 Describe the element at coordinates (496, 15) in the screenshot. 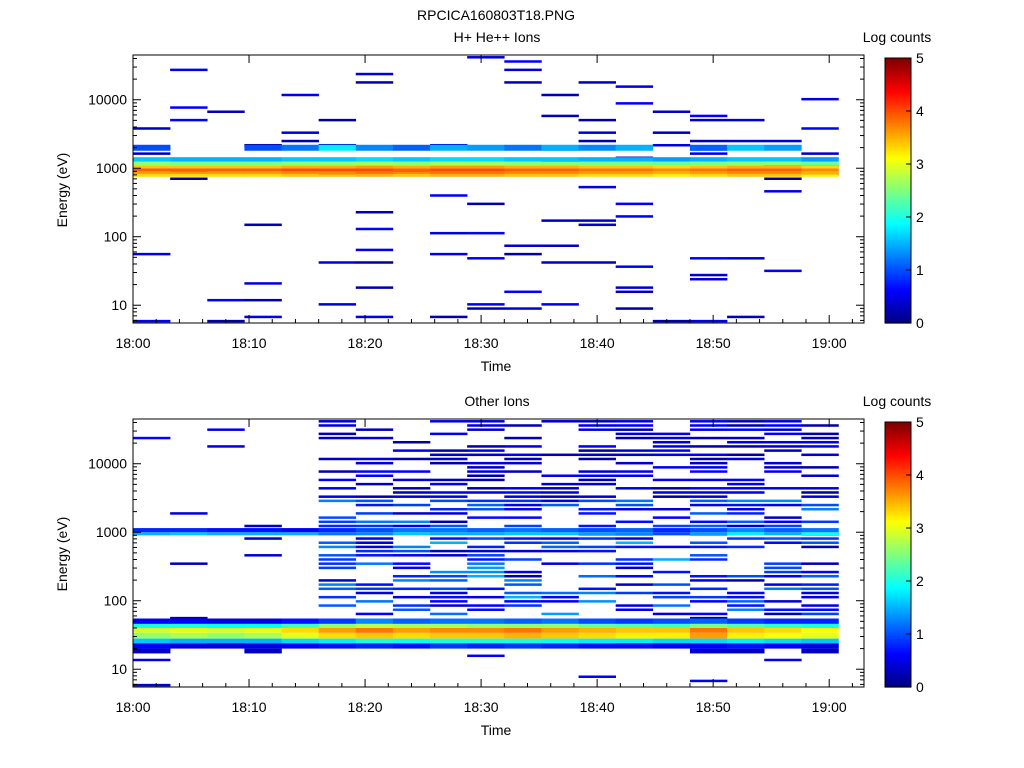

I see `figure-title: RPCICA160803T18.PNG` at that location.